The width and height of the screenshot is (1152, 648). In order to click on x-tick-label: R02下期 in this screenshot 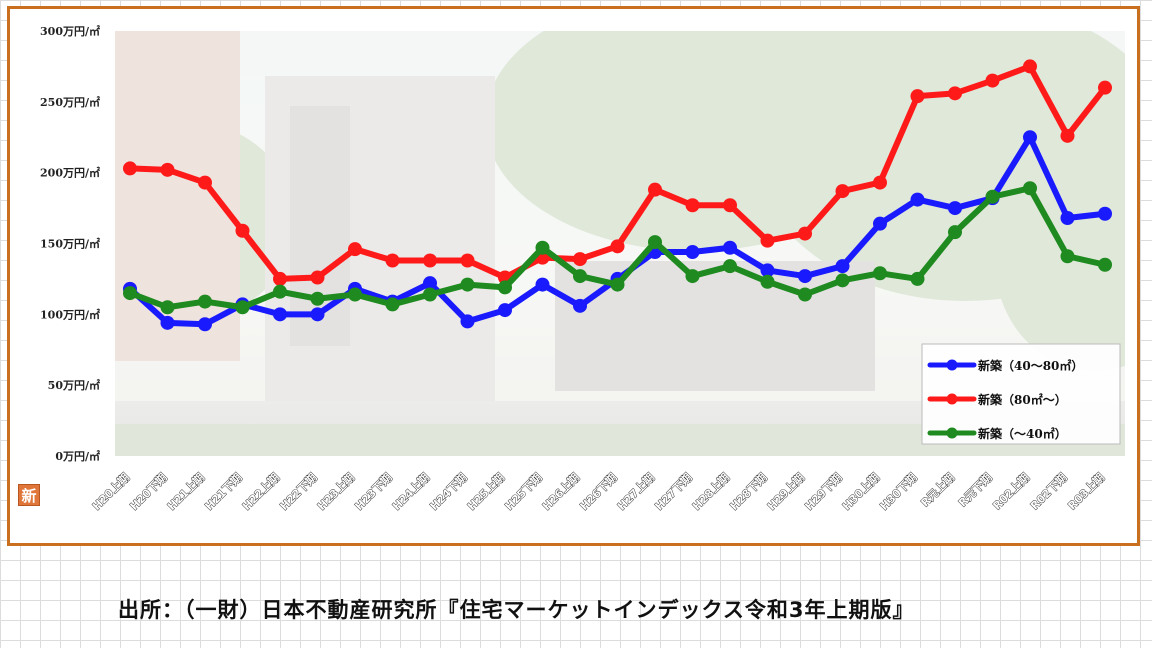, I will do `click(1048, 491)`.